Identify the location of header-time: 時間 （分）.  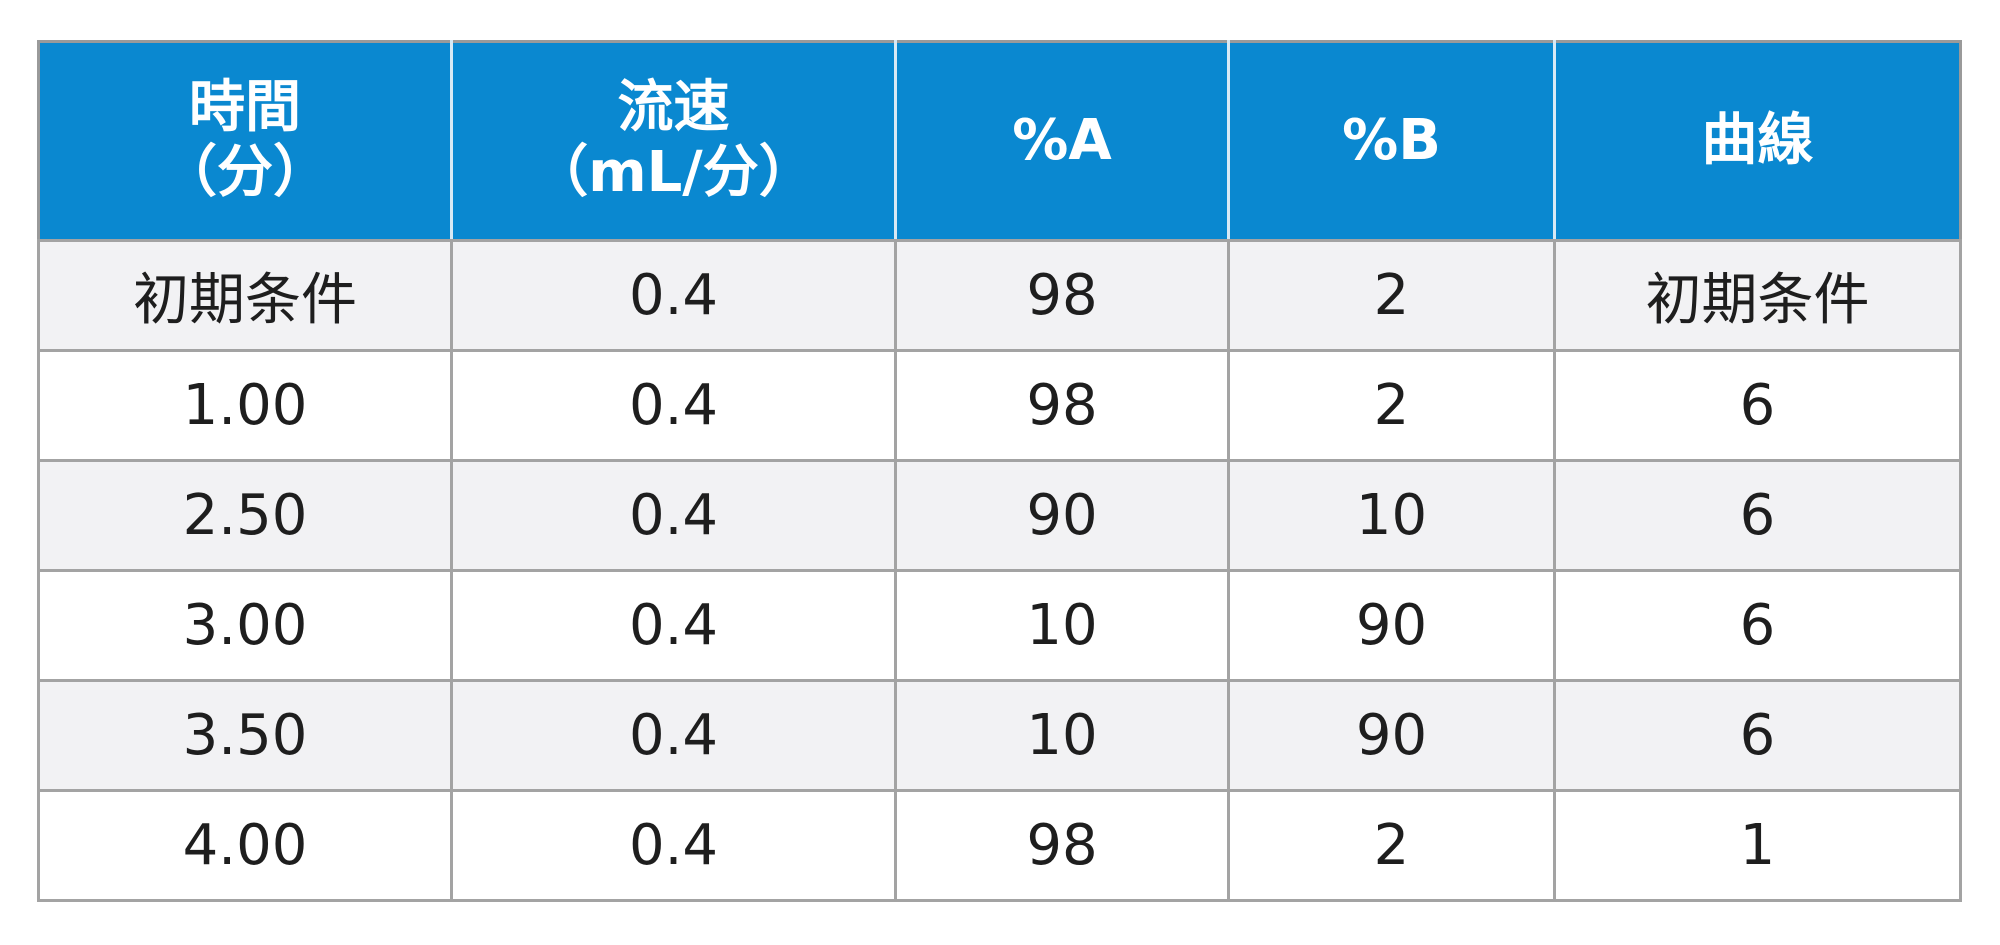
(245, 141).